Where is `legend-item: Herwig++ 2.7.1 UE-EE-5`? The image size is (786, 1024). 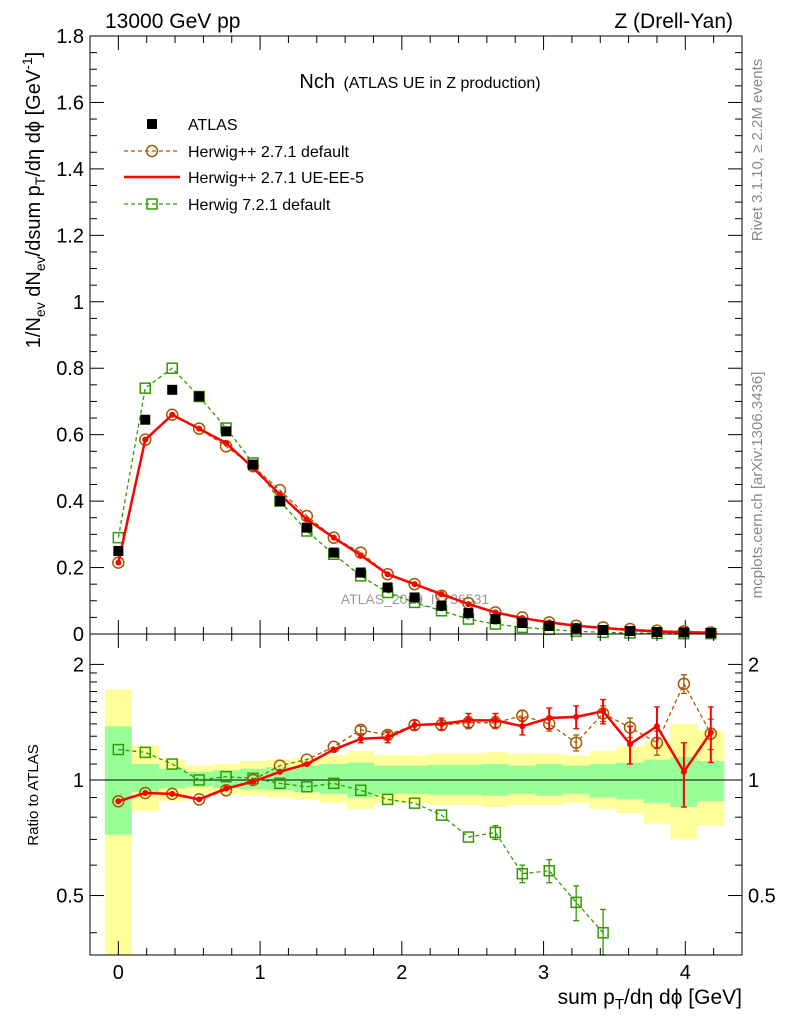 legend-item: Herwig++ 2.7.1 UE-EE-5 is located at coordinates (244, 178).